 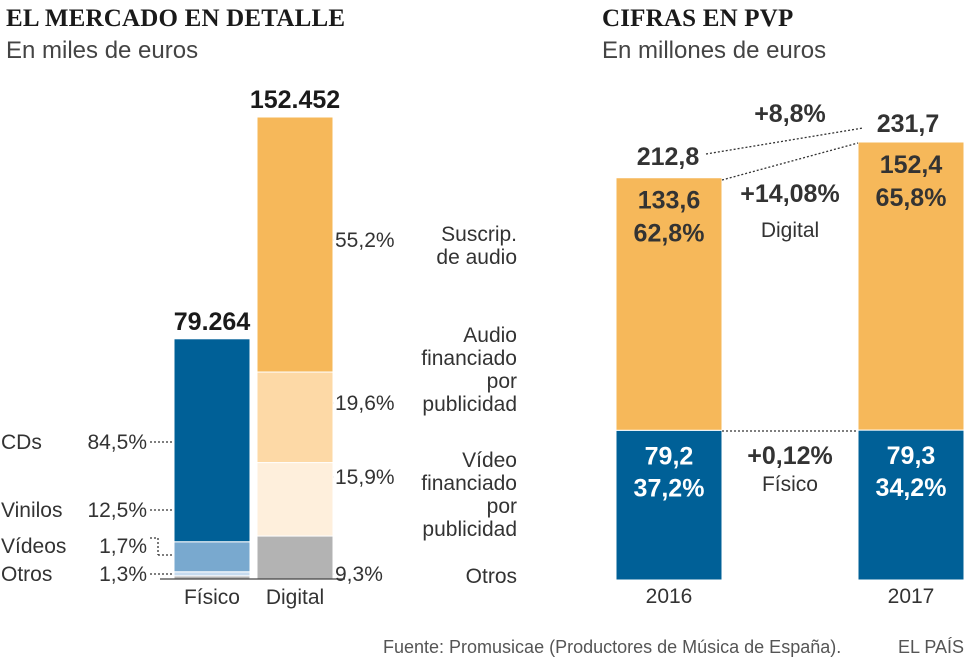 I want to click on bar-total-digital: 152.452, so click(x=295, y=100).